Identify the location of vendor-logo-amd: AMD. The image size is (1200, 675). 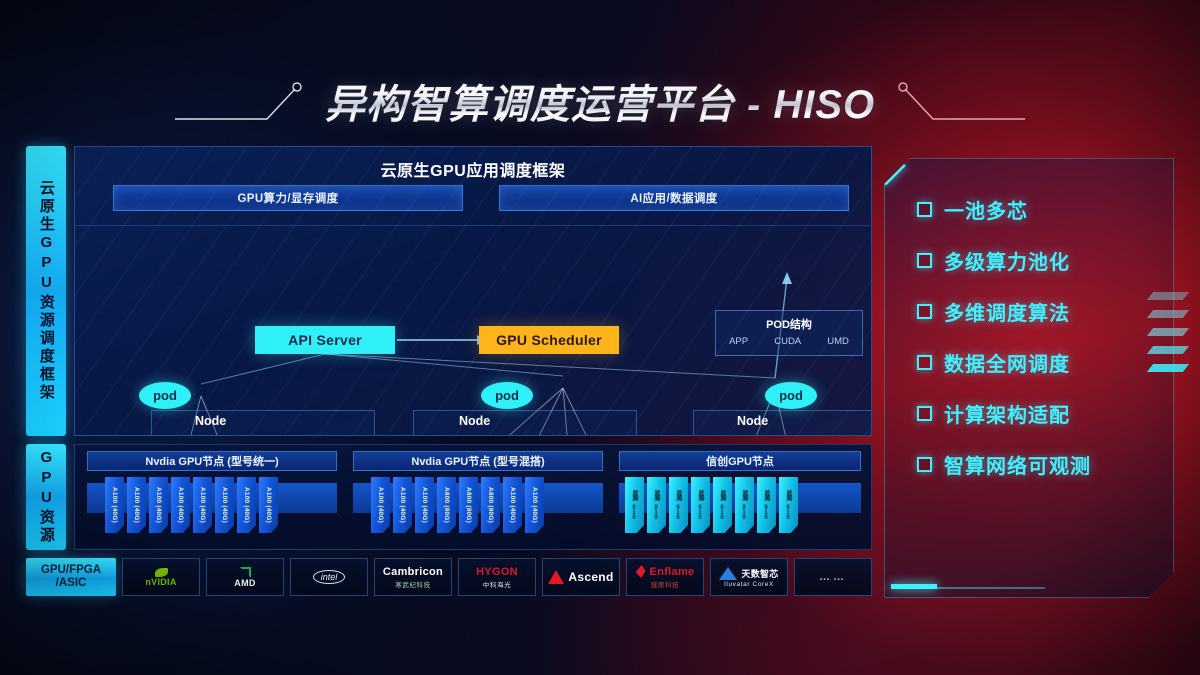
(245, 577).